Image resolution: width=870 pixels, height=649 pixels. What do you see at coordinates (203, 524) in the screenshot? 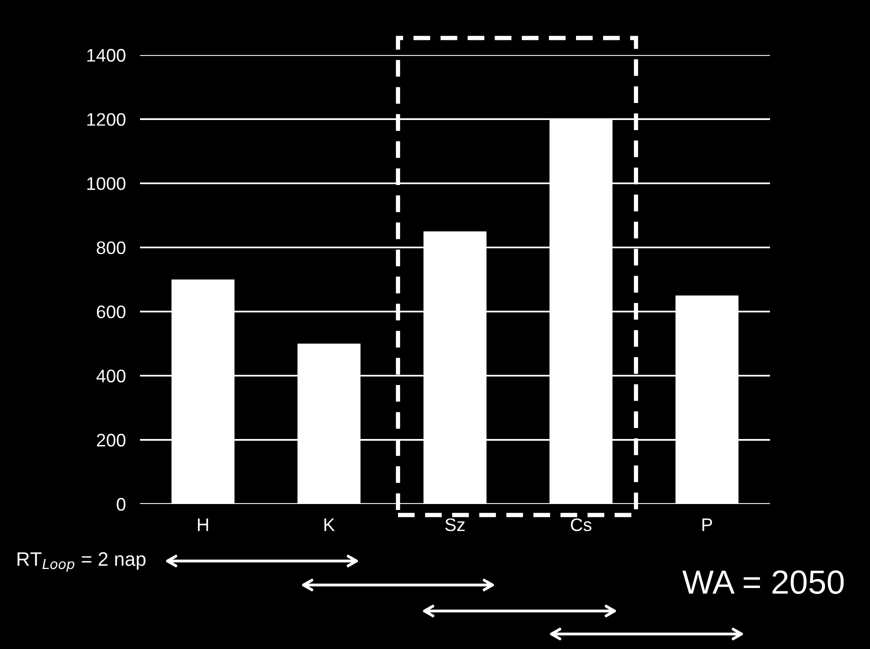
I see `x-tick-label: H` at bounding box center [203, 524].